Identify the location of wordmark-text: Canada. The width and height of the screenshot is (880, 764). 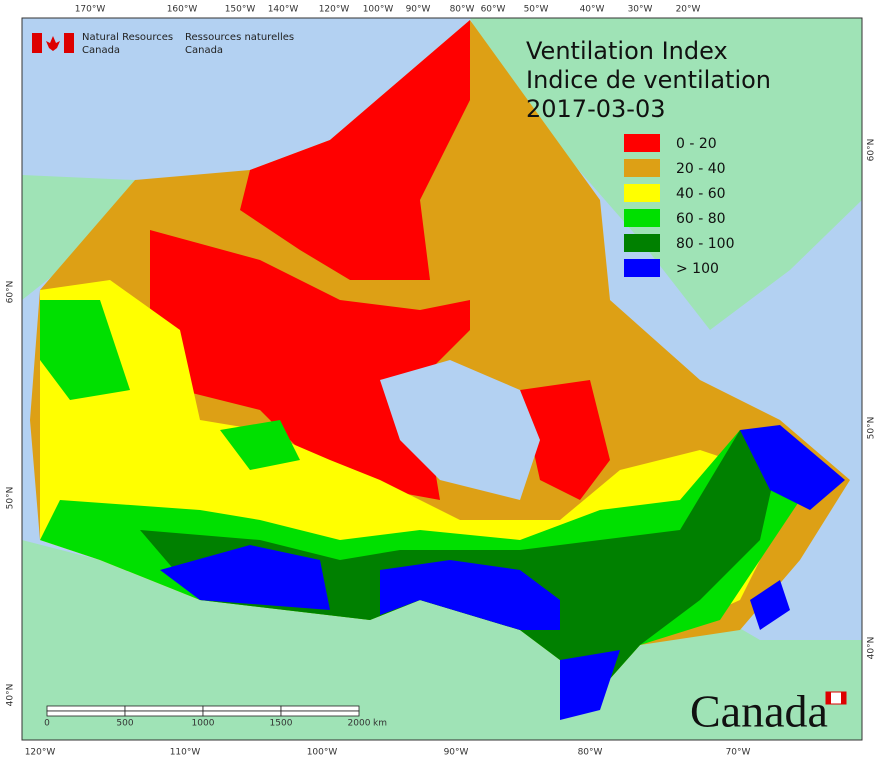
(759, 711).